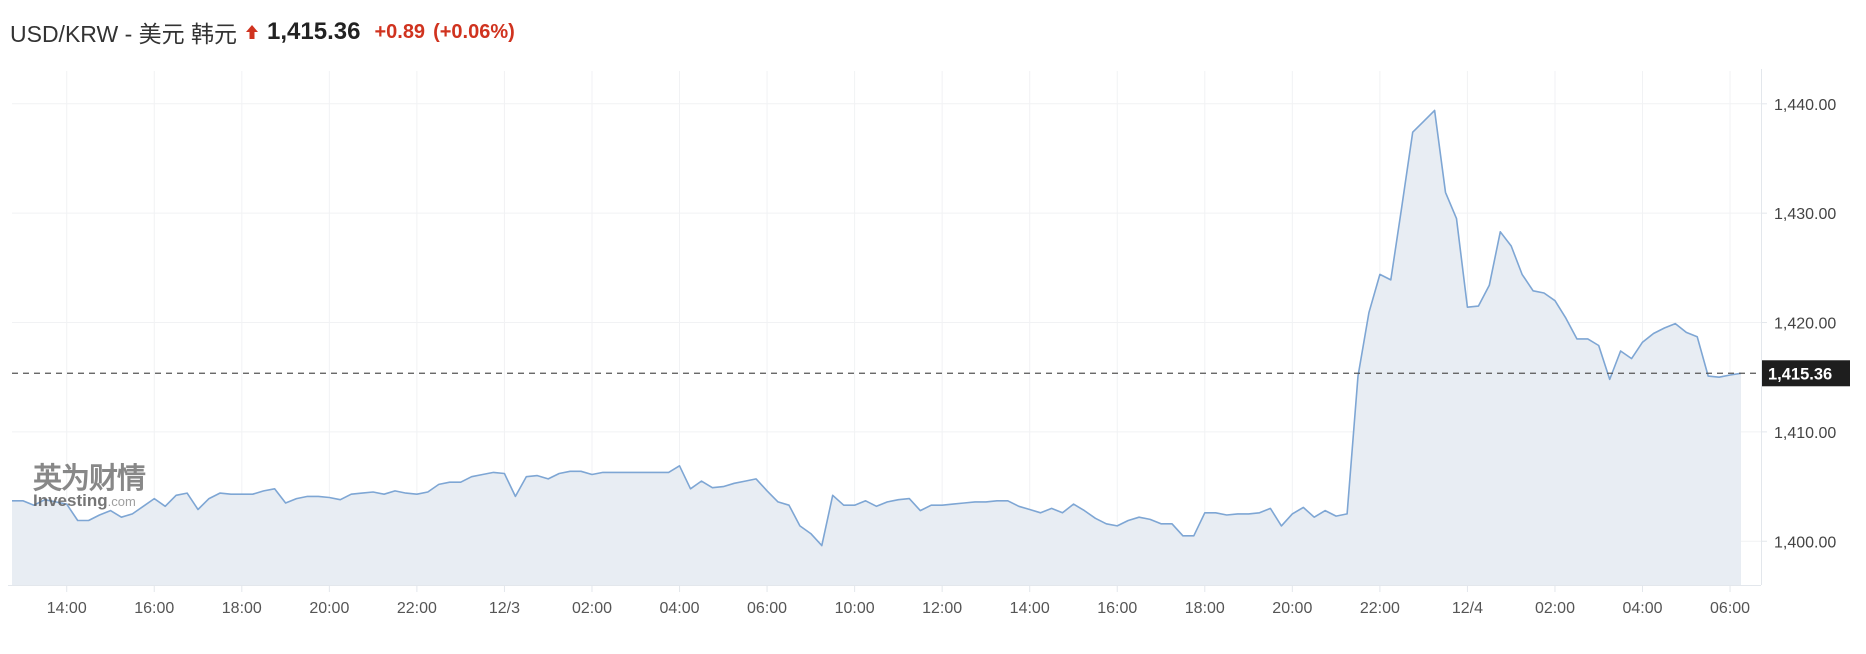 The width and height of the screenshot is (1866, 654). What do you see at coordinates (252, 32) in the screenshot?
I see `arrow-up-icon` at bounding box center [252, 32].